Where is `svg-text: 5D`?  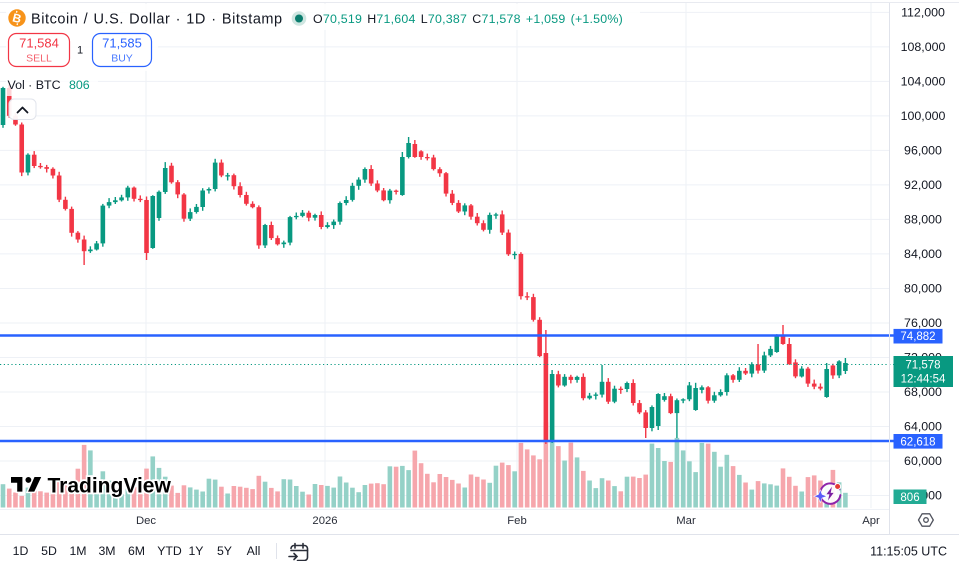
svg-text: 5D is located at coordinates (49, 551).